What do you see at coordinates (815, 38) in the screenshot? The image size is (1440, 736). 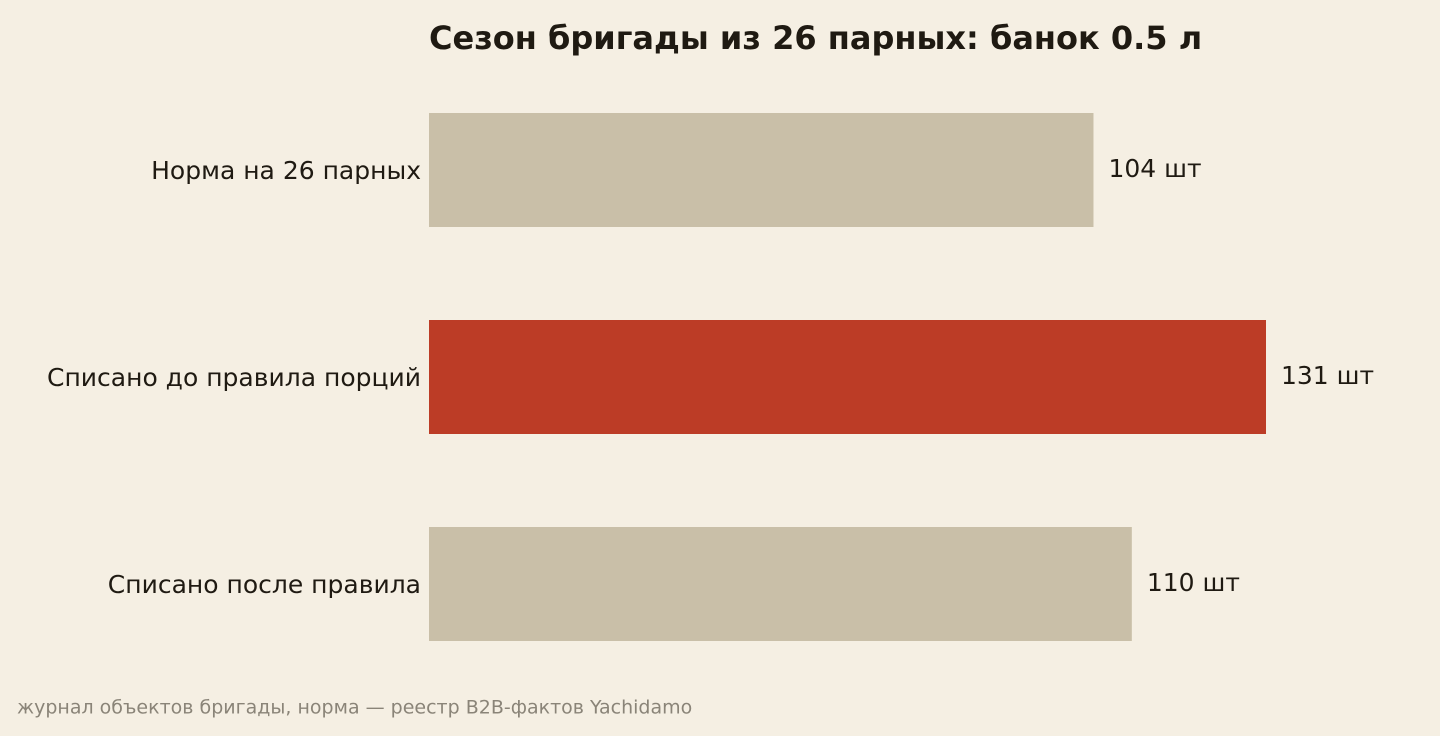 I see `chart-title: Сезон бригады из 26 парных: банок 0.5 л` at bounding box center [815, 38].